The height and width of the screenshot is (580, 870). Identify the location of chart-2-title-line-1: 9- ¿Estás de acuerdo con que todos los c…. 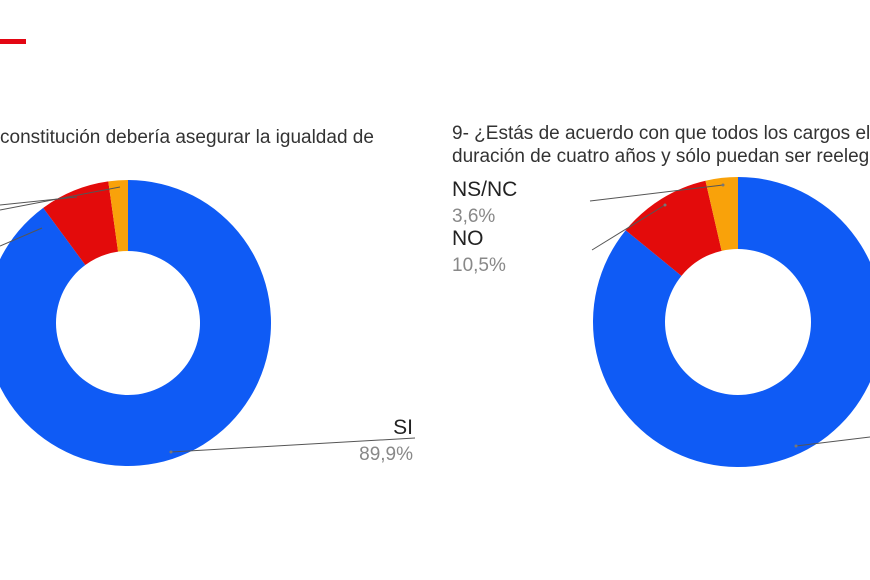
(661, 133).